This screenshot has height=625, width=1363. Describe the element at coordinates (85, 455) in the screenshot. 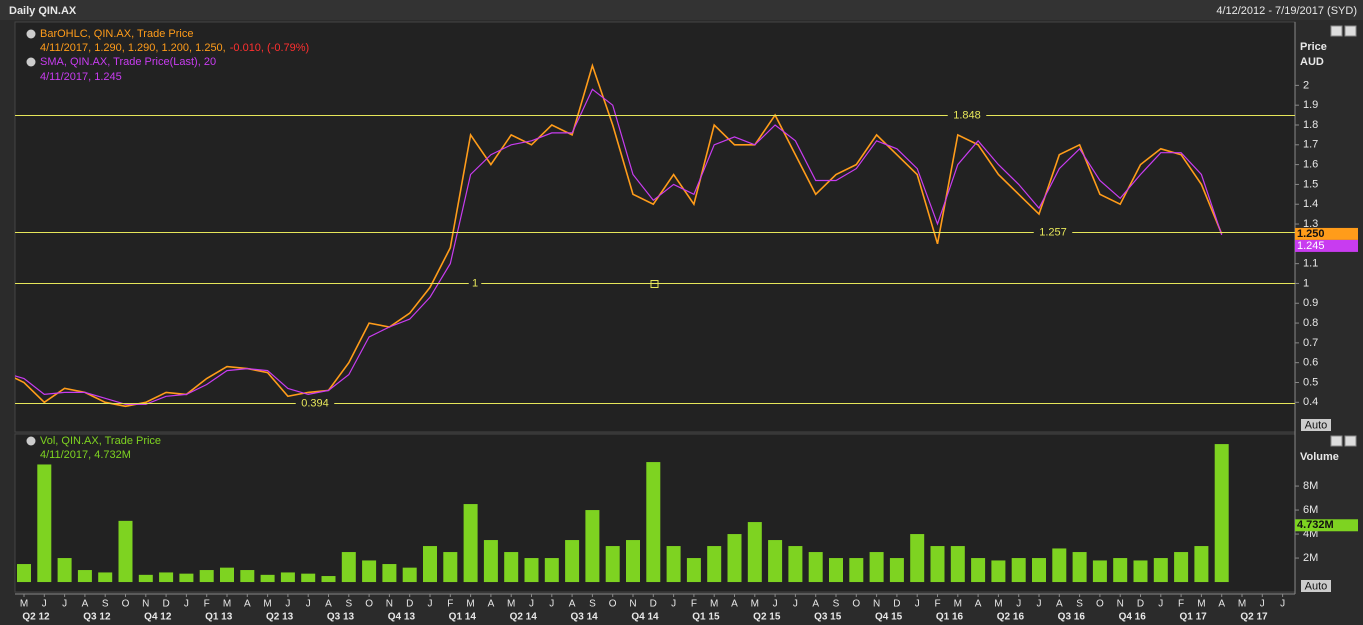

I see `legend-detail: 4/11/2017, 4.732M` at that location.